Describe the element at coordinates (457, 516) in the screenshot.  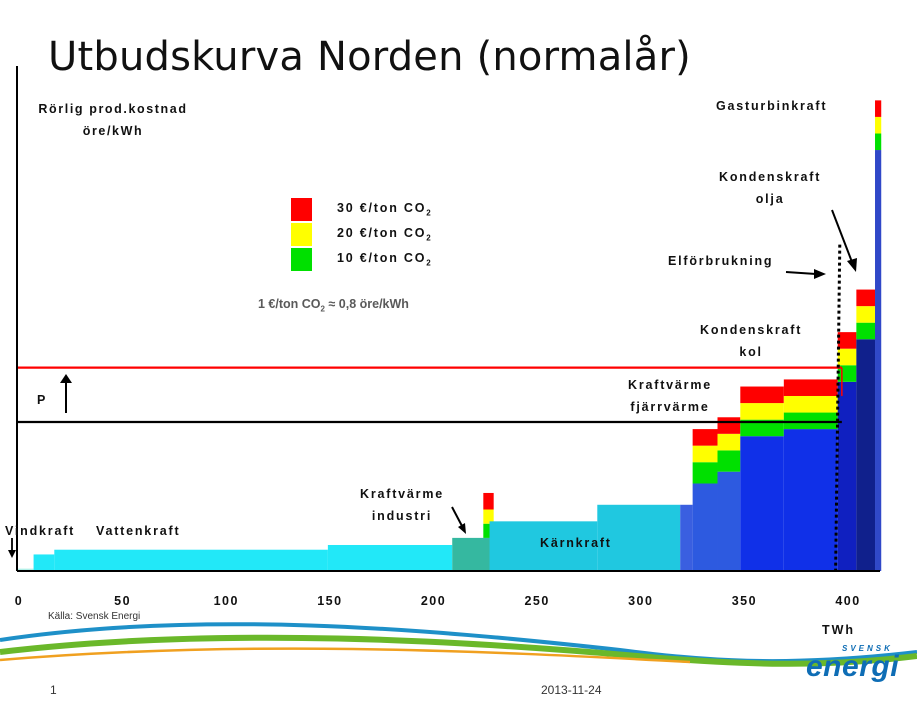
I see `kv-industri-arrow-shaft` at that location.